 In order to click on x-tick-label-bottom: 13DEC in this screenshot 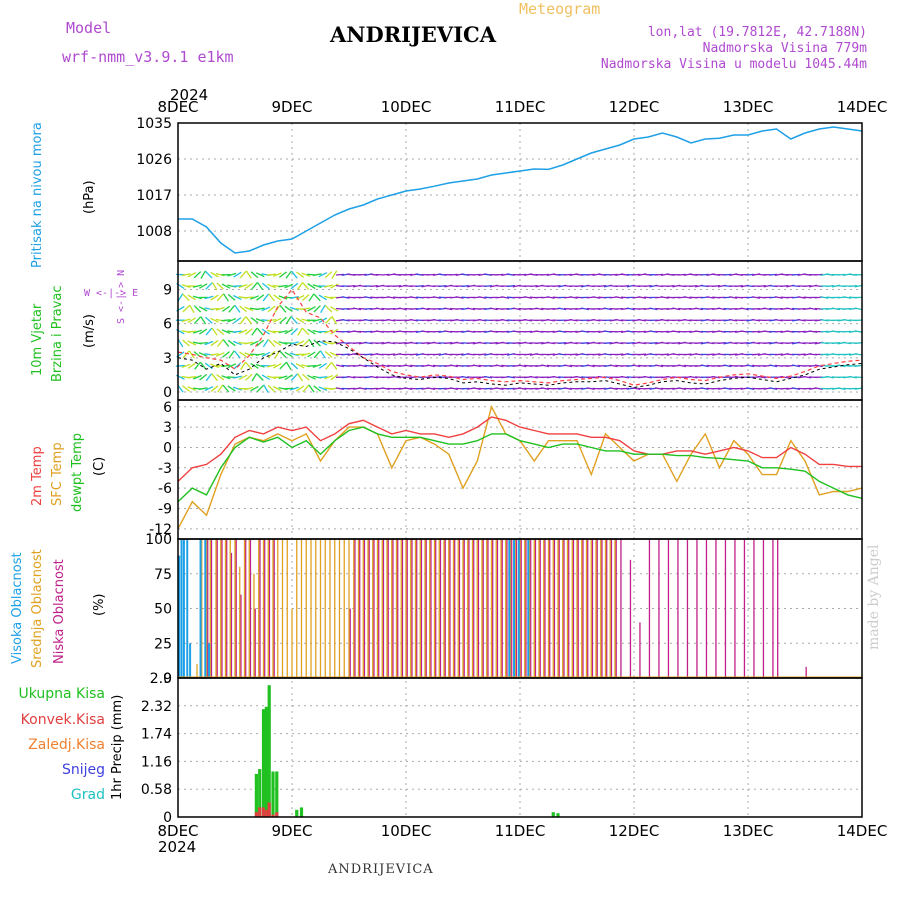, I will do `click(748, 831)`.